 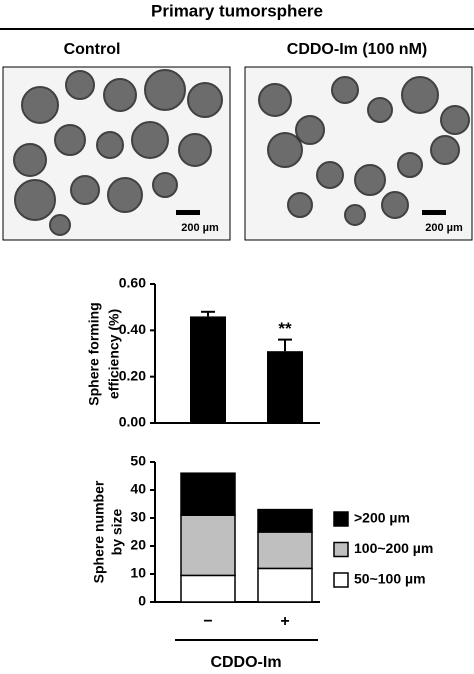 I want to click on y-axis-label: Sphere number, so click(x=99, y=531).